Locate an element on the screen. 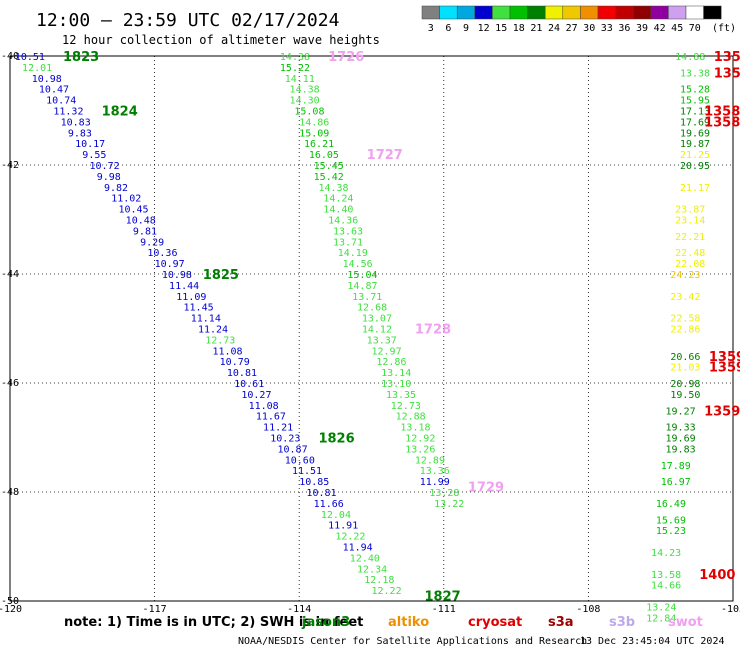 This screenshot has height=650, width=740. wave-height-point: 13.58 is located at coordinates (666, 575).